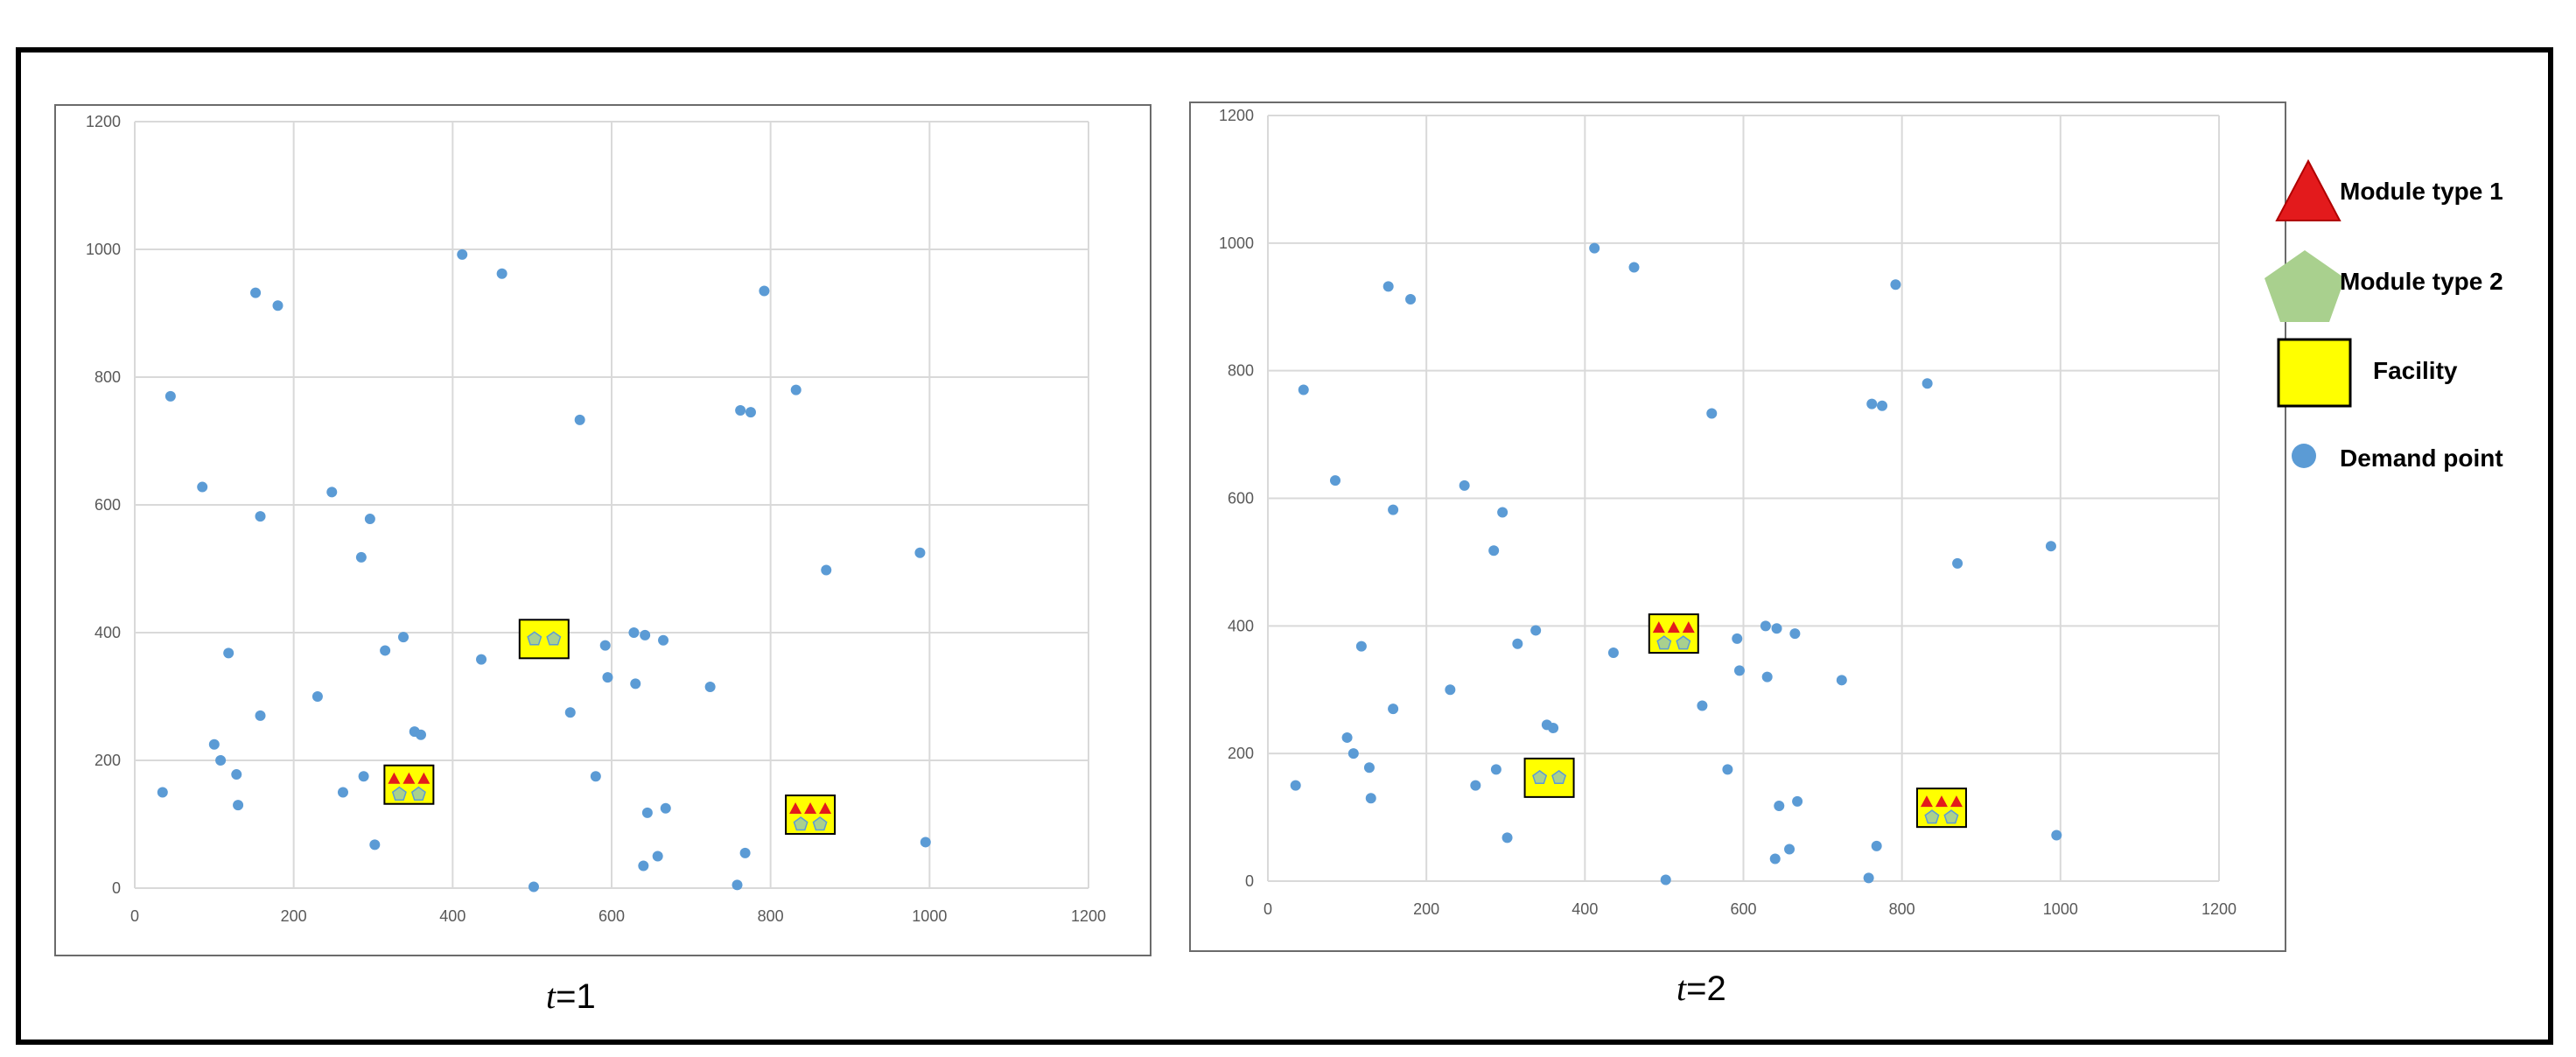 The image size is (2576, 1057). I want to click on caption-t1-rest: =1, so click(576, 996).